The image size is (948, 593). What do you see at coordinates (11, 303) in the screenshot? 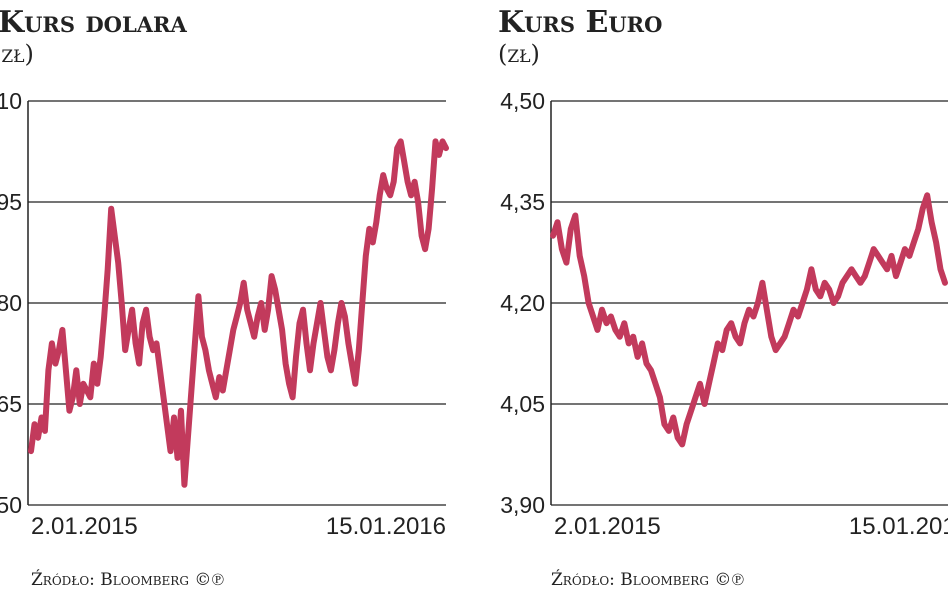
I see `dollar-ytick-label: 3,80` at bounding box center [11, 303].